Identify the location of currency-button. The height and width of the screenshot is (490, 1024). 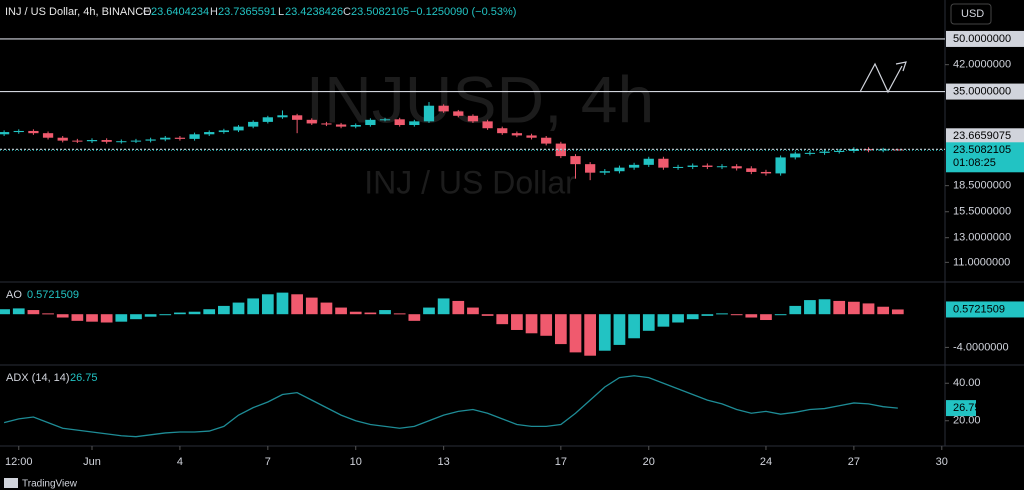
(971, 14).